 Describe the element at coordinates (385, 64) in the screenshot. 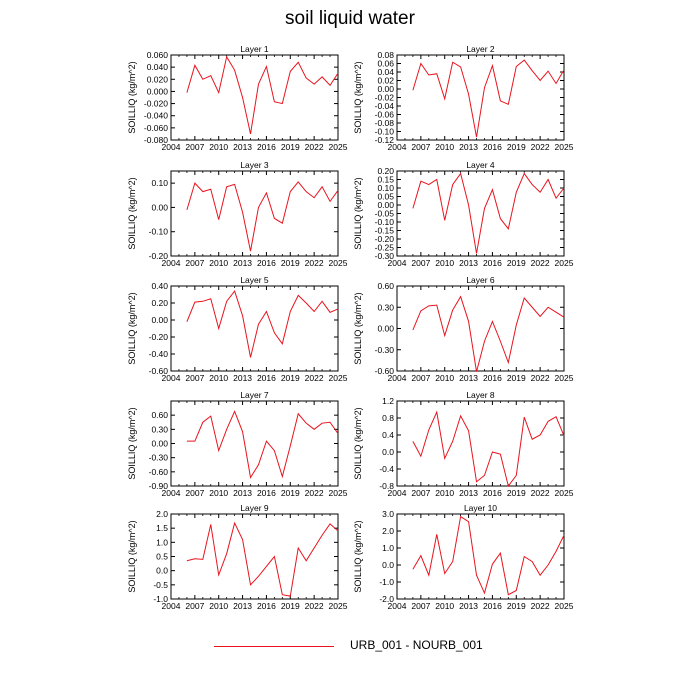

I see `y-tick-label: 0.06` at that location.